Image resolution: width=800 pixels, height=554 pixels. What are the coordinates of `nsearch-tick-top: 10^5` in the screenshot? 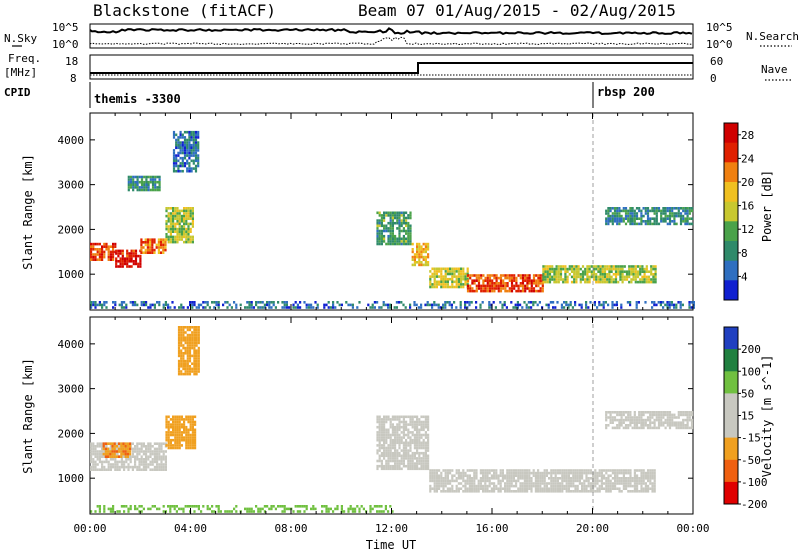 It's located at (719, 27).